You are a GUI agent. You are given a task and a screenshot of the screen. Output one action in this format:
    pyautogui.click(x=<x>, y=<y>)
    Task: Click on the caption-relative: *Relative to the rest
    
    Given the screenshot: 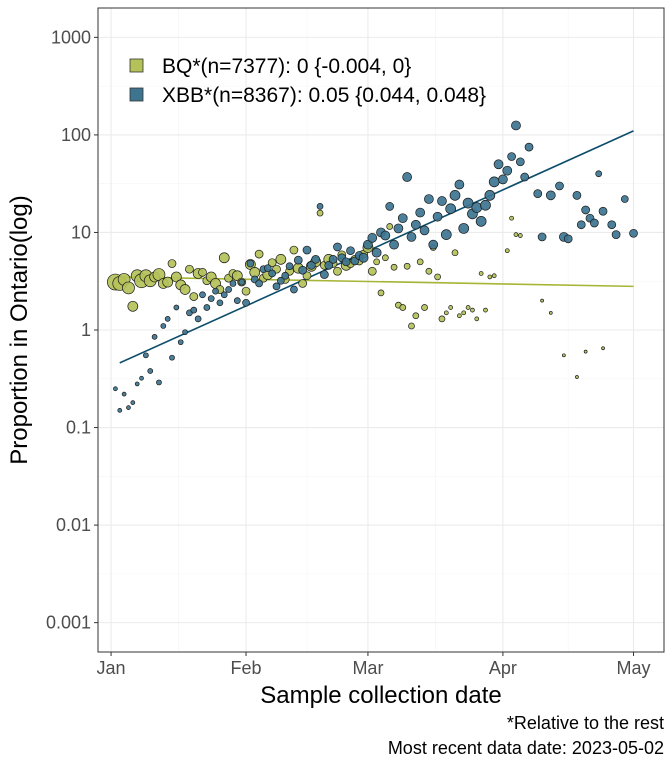 What is the action you would take?
    pyautogui.click(x=585, y=723)
    